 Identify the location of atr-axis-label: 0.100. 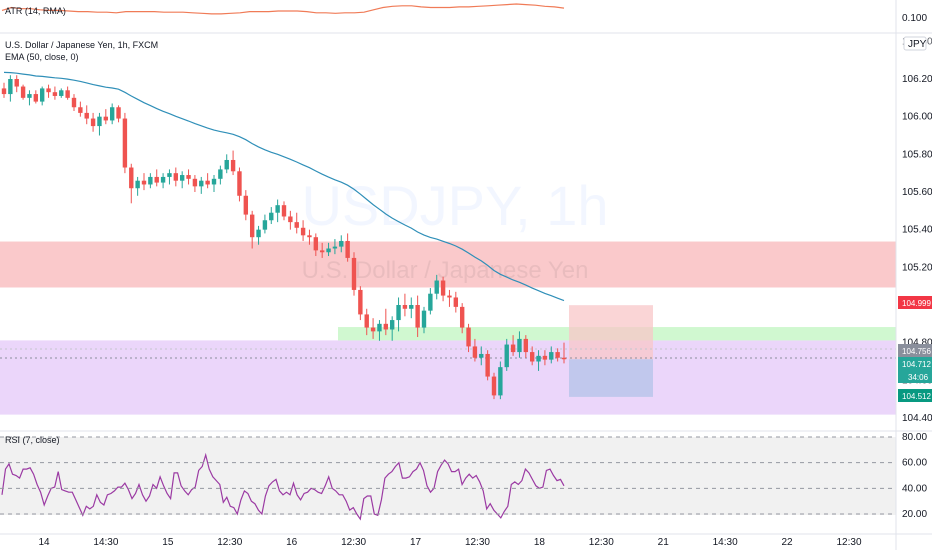
(914, 18).